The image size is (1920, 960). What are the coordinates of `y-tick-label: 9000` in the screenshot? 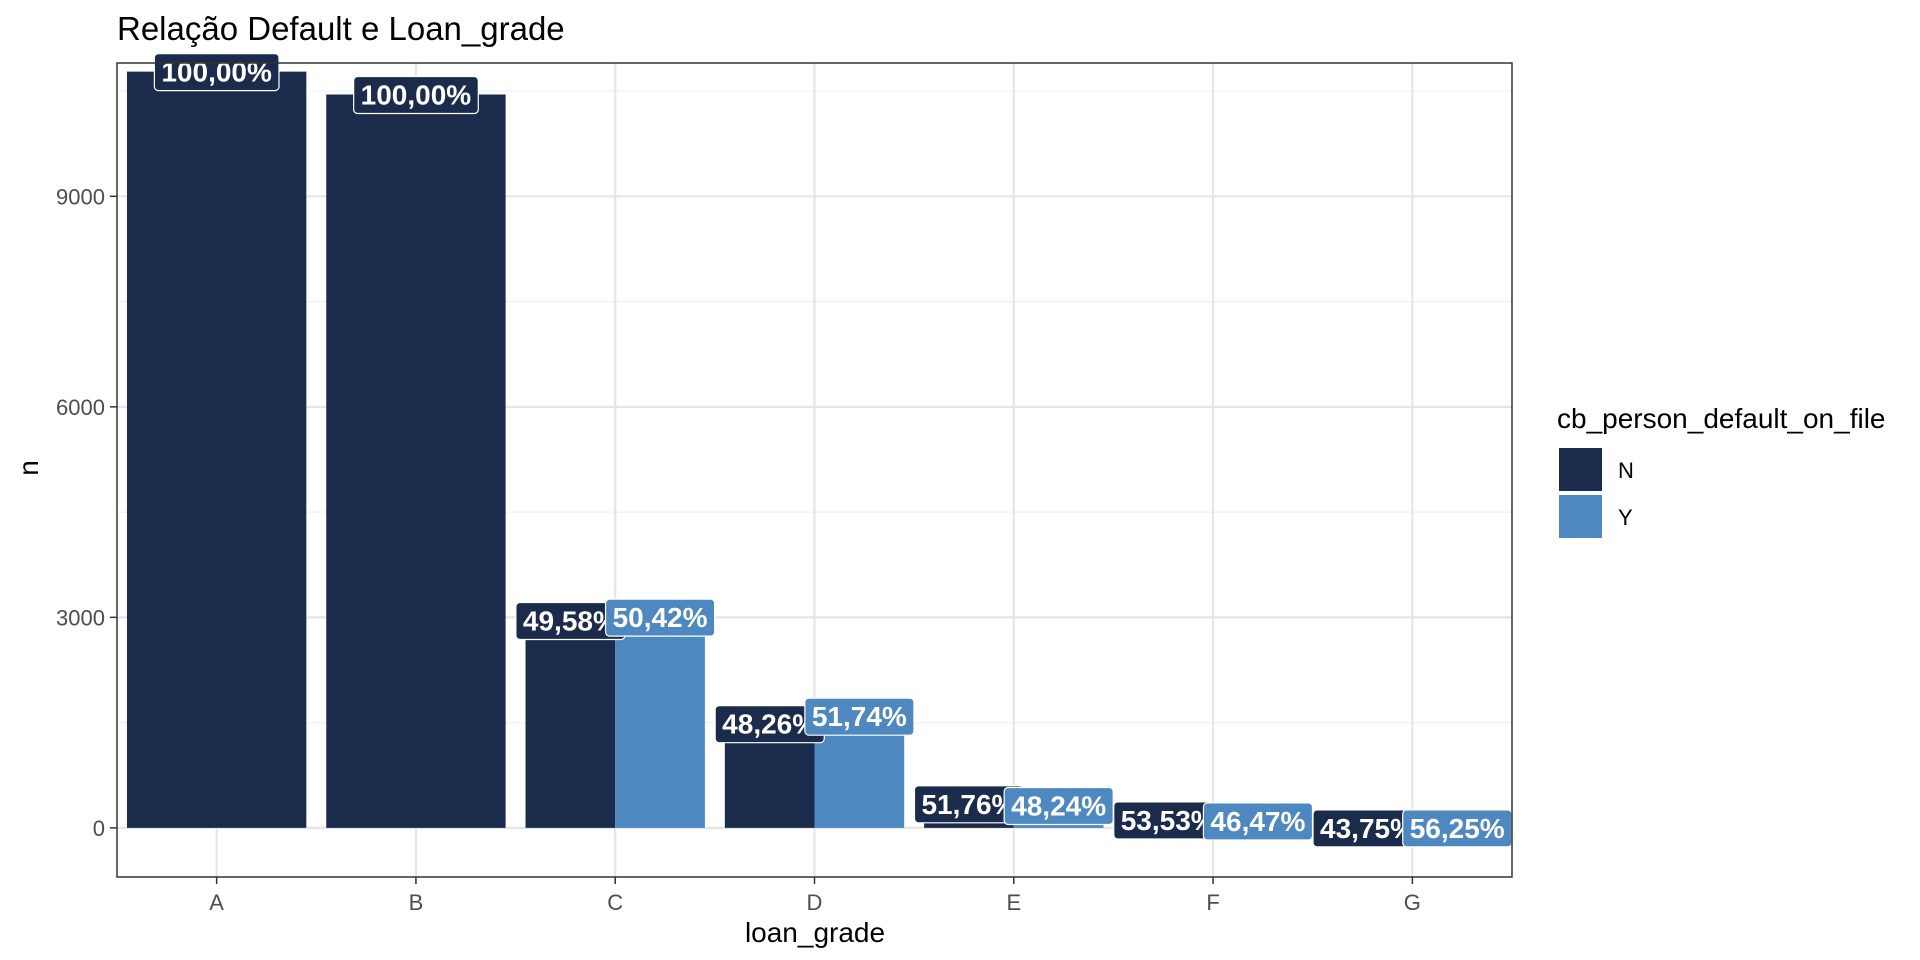 It's located at (80, 196).